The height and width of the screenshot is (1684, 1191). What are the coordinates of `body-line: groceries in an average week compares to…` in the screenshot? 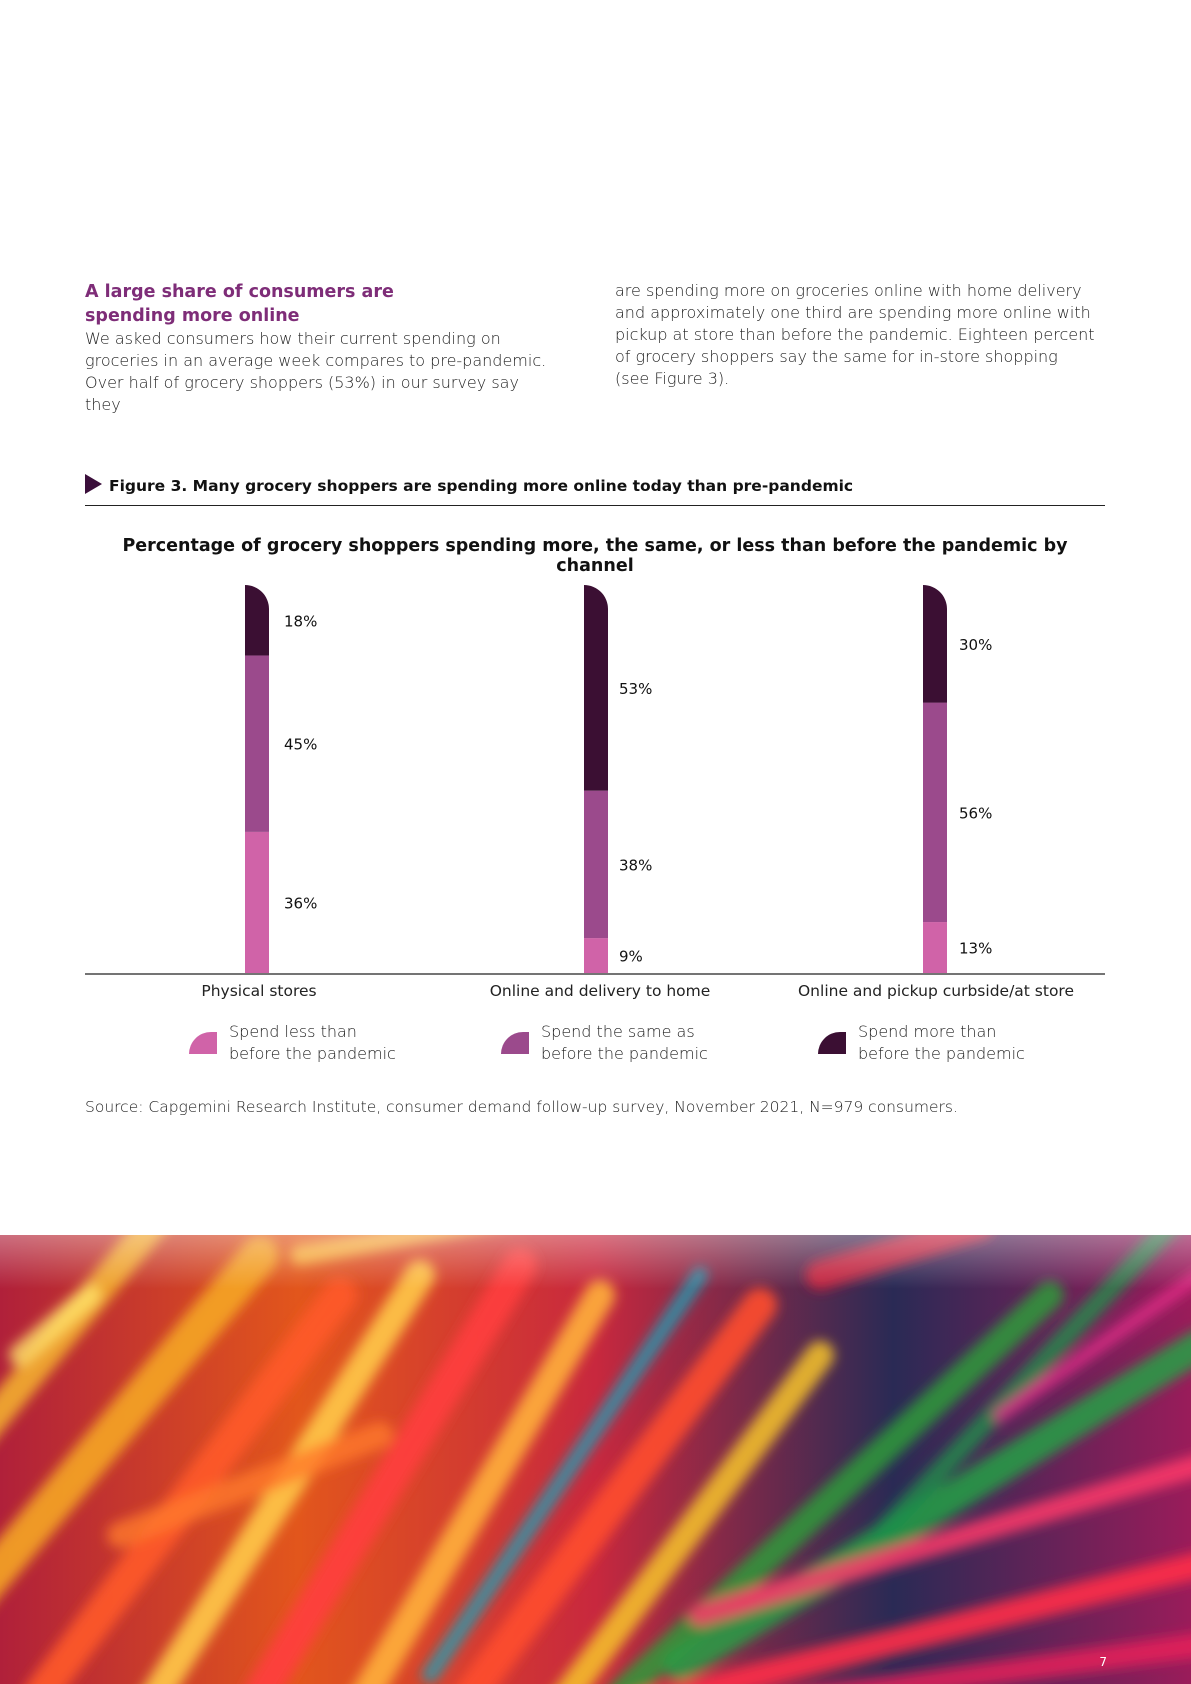 It's located at (316, 360).